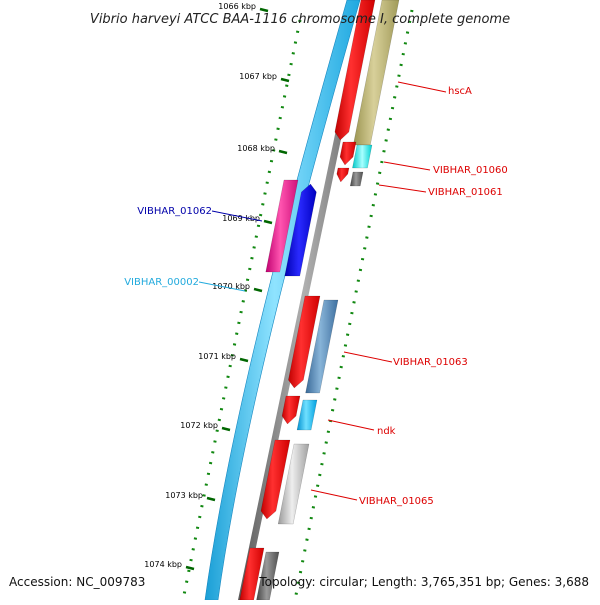  Describe the element at coordinates (161, 282) in the screenshot. I see `gene-label: VIBHAR_00002` at that location.